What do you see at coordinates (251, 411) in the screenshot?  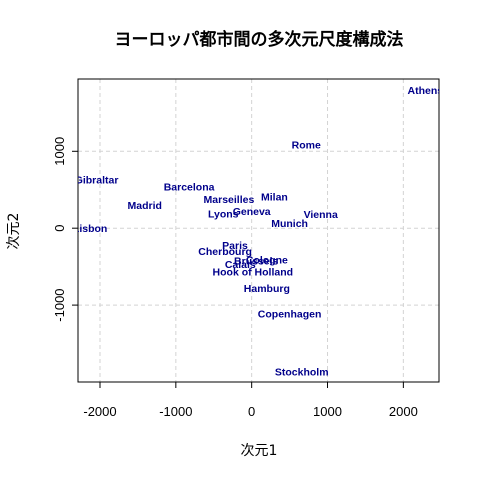 I see `x-tick-label-2: 0` at bounding box center [251, 411].